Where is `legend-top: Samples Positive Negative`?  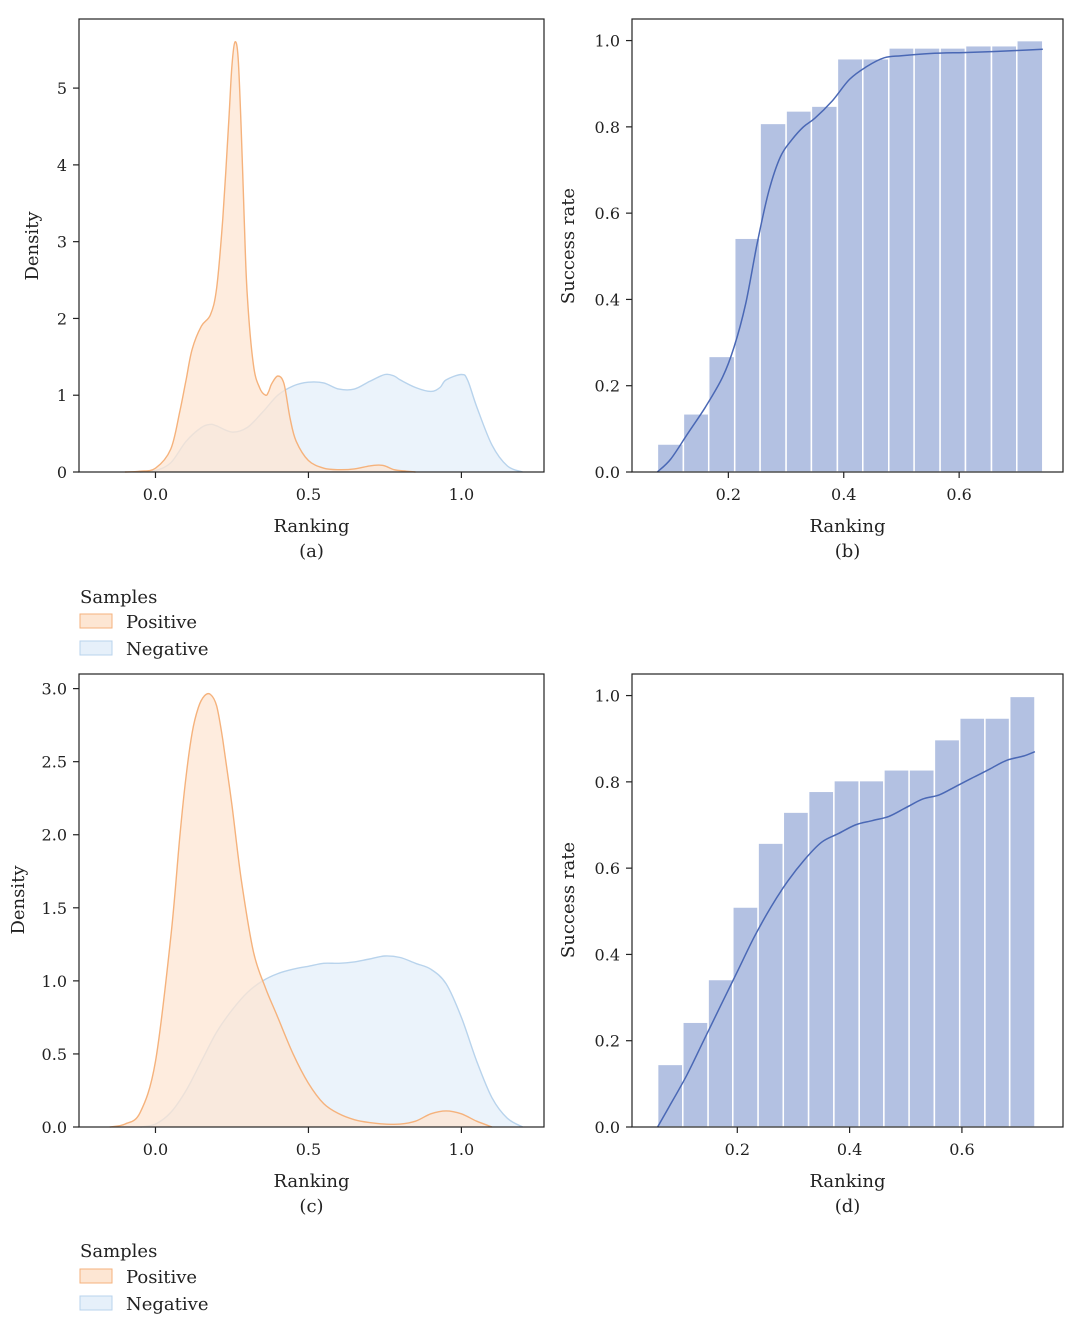
legend-top: Samples Positive Negative is located at coordinates (143, 623).